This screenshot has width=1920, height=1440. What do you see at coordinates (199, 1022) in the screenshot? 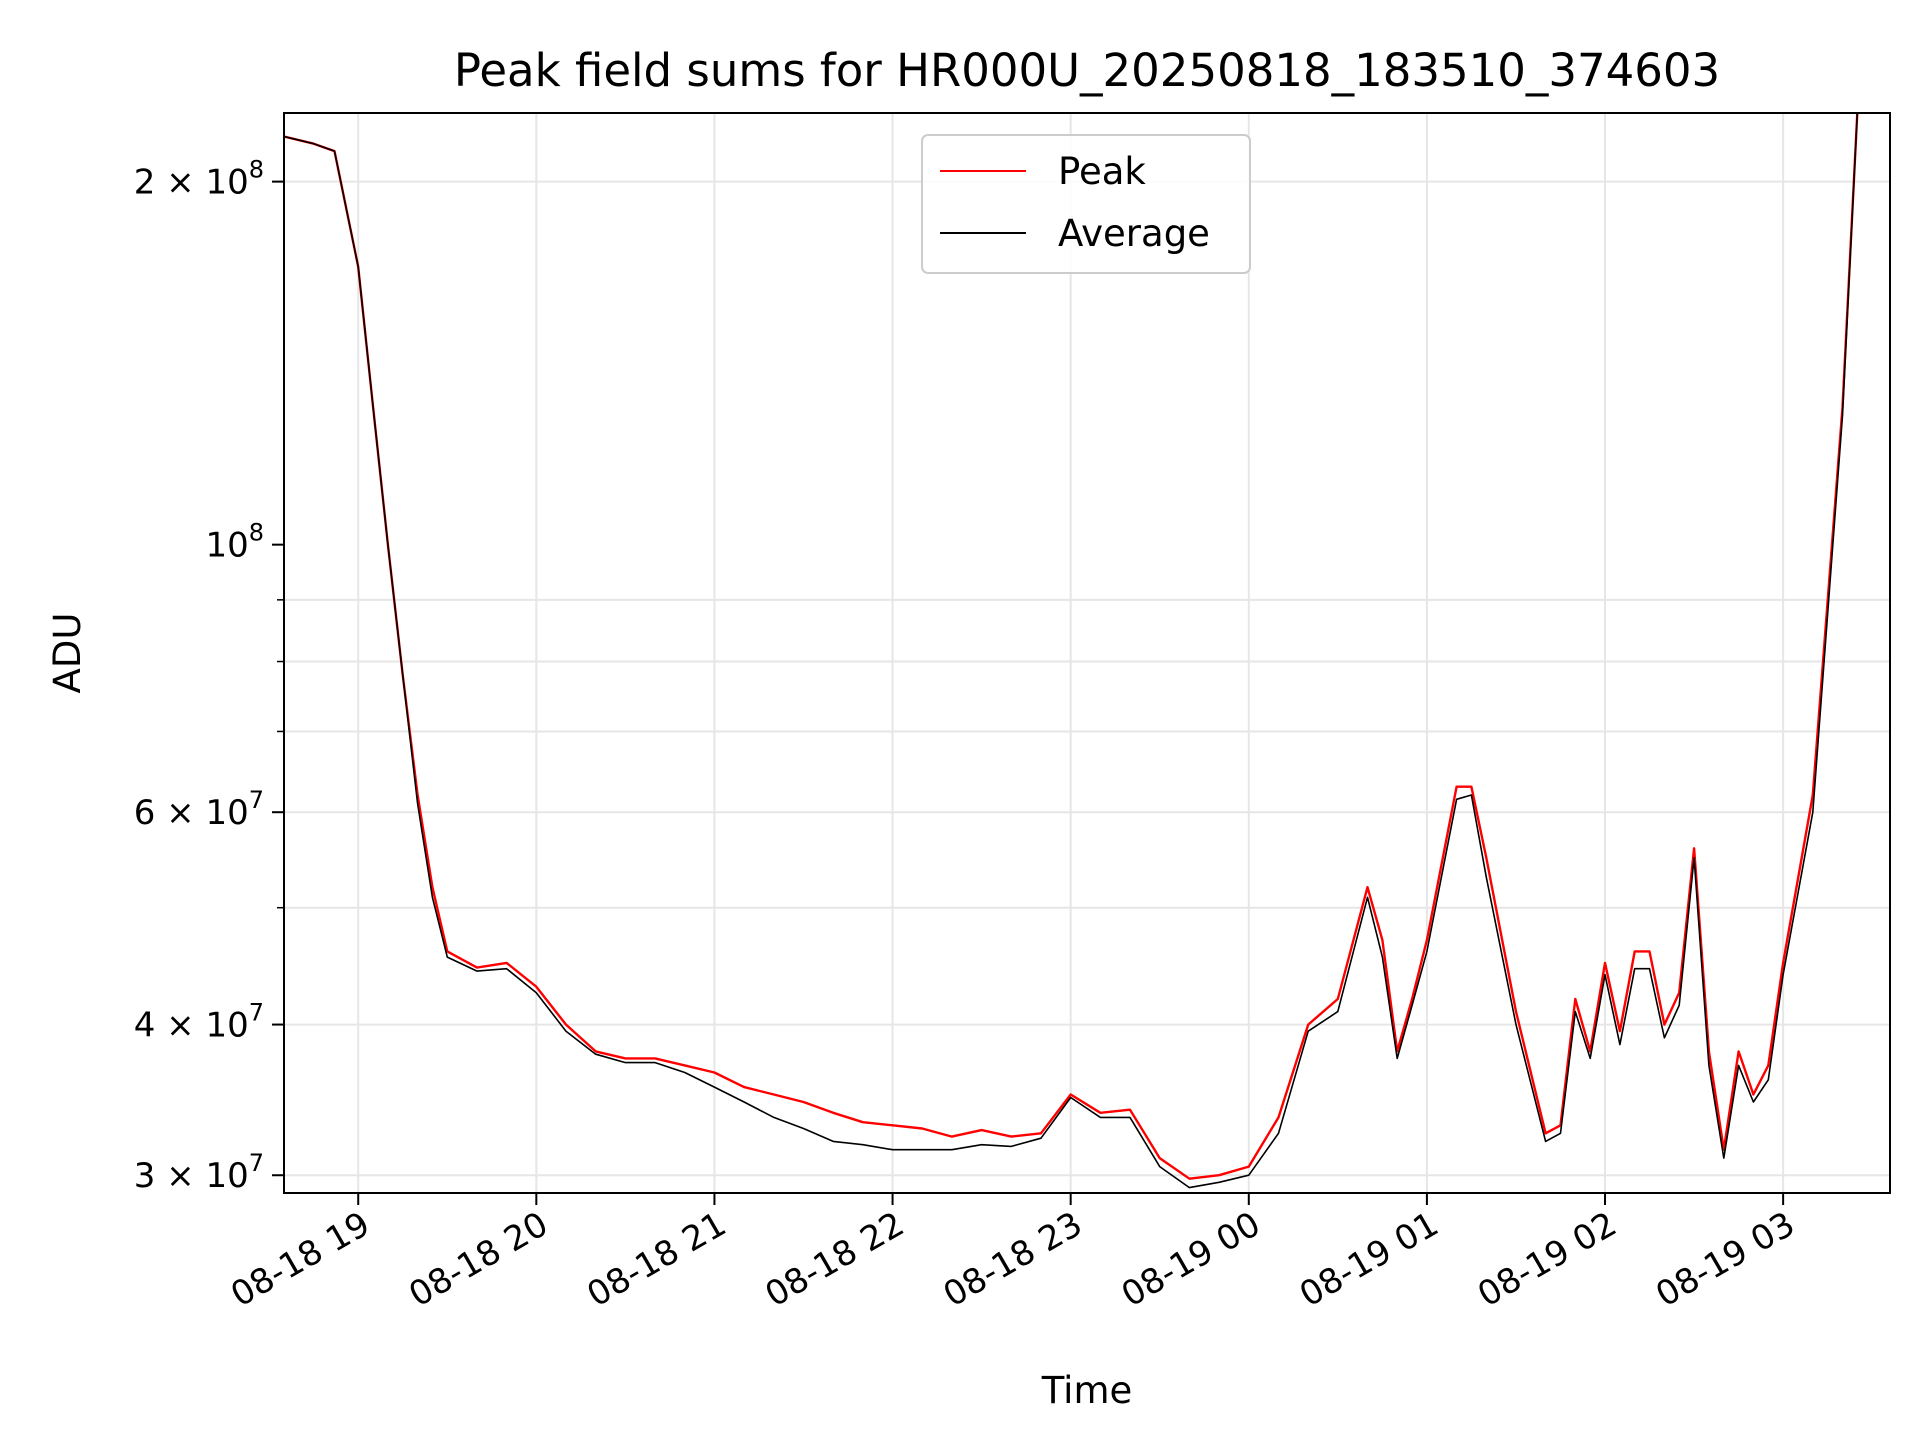
I see `y-tick-label: 4 × 107` at bounding box center [199, 1022].